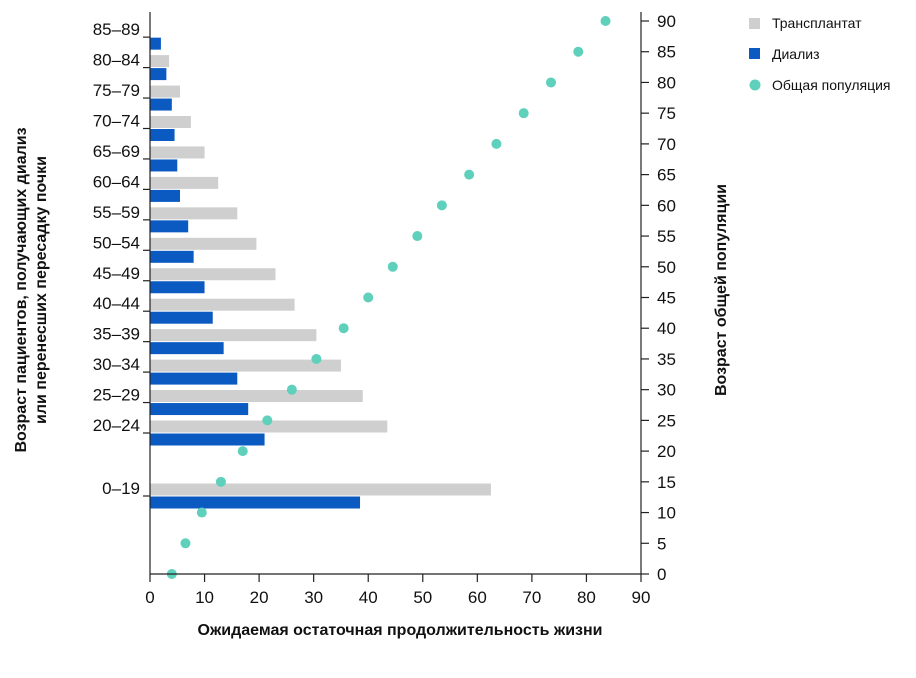 The height and width of the screenshot is (678, 916). What do you see at coordinates (666, 328) in the screenshot?
I see `right-y-tick-label-8: 40` at bounding box center [666, 328].